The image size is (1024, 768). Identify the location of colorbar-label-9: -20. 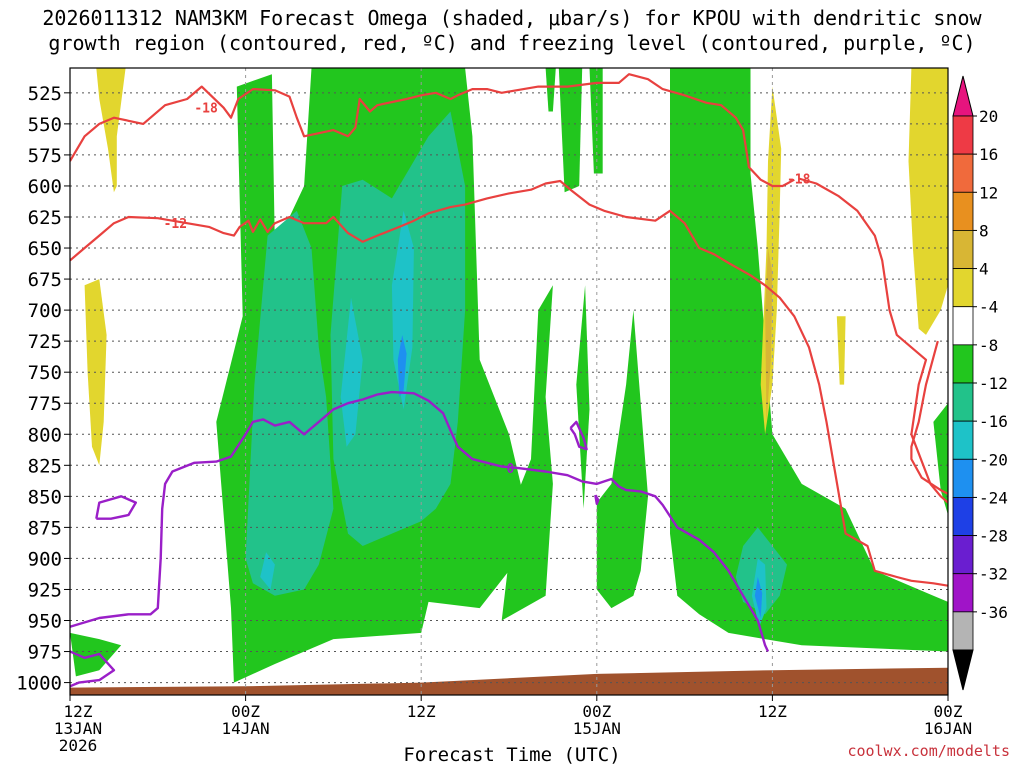
(993, 459).